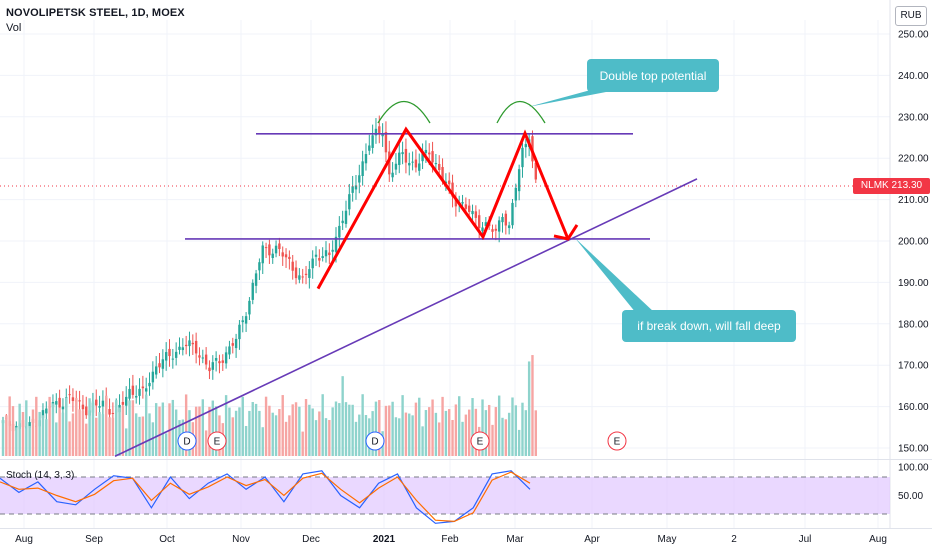  What do you see at coordinates (95, 13) in the screenshot?
I see `symbol-title: NOVOLIPETSK STEEL, 1D, MOEX` at bounding box center [95, 13].